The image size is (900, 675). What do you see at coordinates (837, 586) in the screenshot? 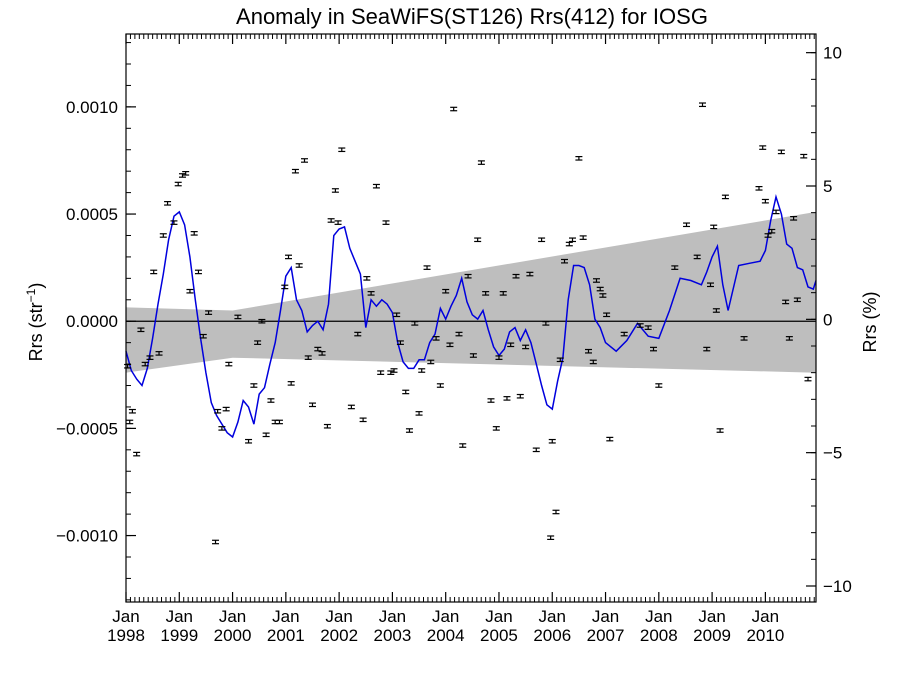
I see `y-right-tick-label: −10` at bounding box center [837, 586].